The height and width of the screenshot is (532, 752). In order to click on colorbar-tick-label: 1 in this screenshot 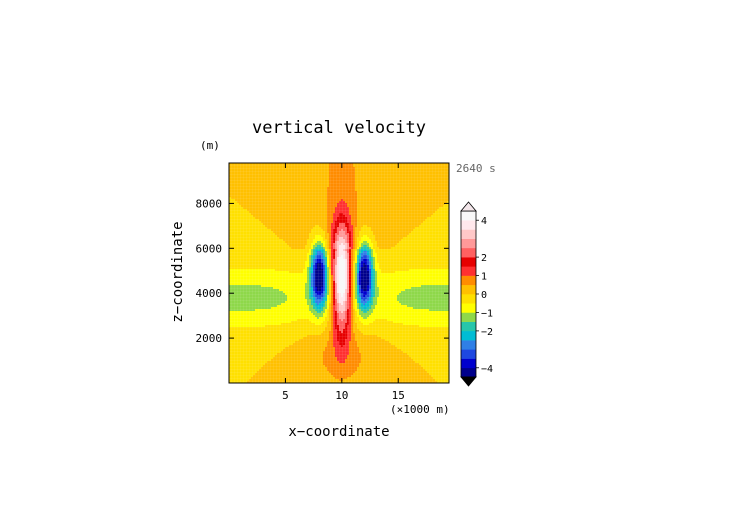, I will do `click(484, 277)`.